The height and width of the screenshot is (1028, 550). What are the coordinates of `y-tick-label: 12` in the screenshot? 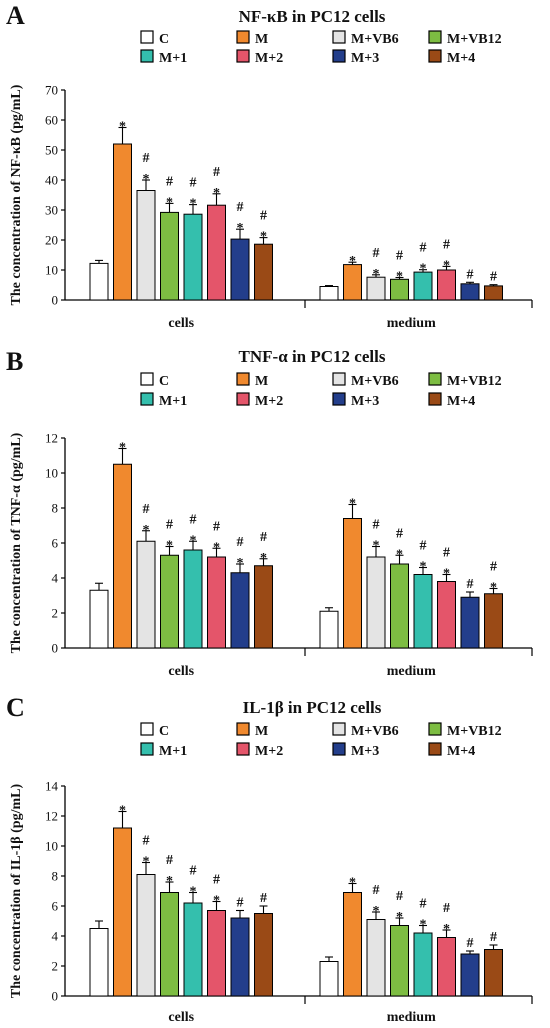 It's located at (51, 816).